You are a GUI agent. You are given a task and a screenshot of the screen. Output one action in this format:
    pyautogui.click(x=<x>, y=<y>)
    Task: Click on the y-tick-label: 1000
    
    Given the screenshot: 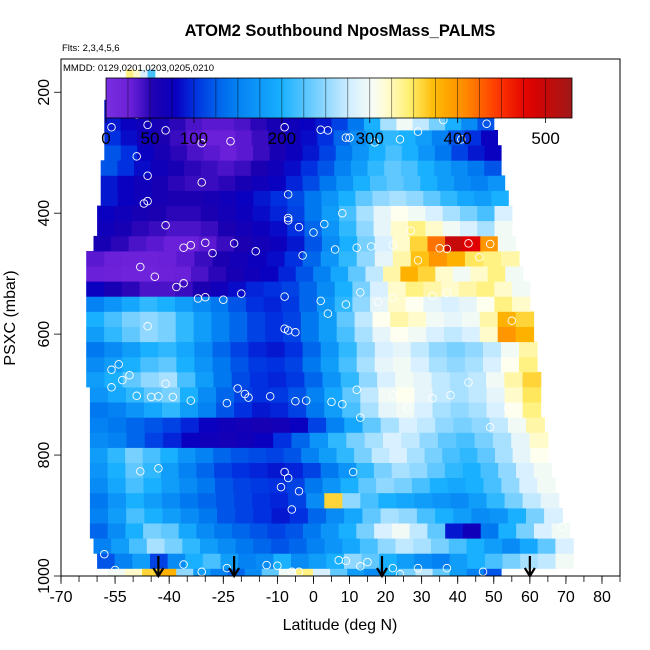 What is the action you would take?
    pyautogui.click(x=44, y=576)
    